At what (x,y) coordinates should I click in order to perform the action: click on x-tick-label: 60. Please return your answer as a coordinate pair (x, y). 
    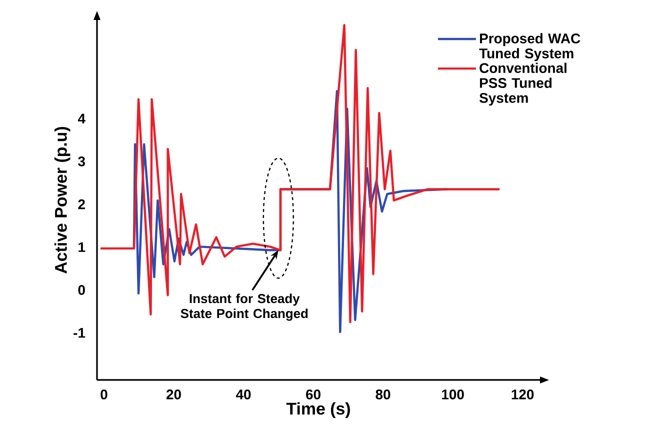
    Looking at the image, I should click on (313, 394).